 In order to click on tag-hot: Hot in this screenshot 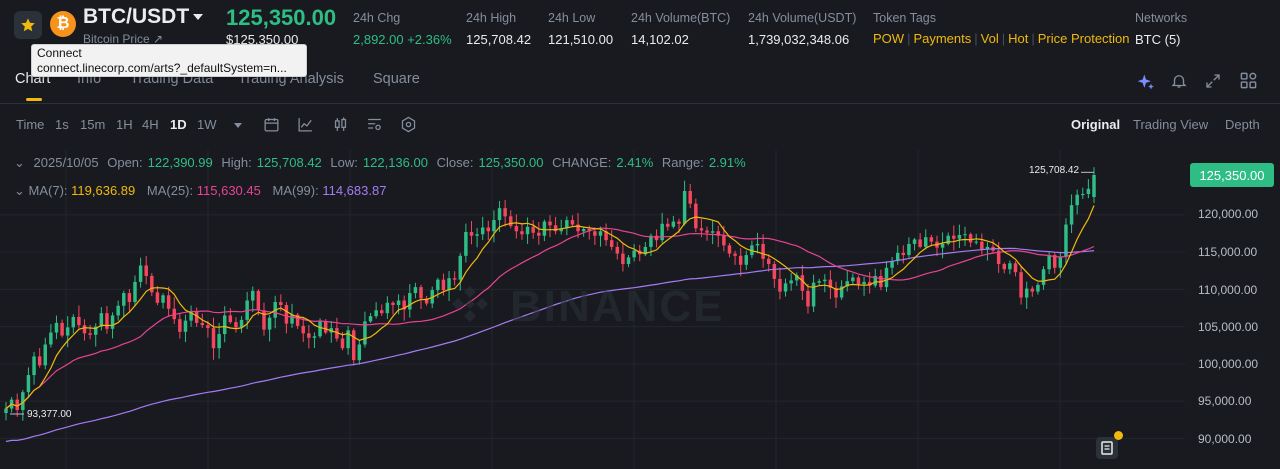, I will do `click(1018, 38)`.